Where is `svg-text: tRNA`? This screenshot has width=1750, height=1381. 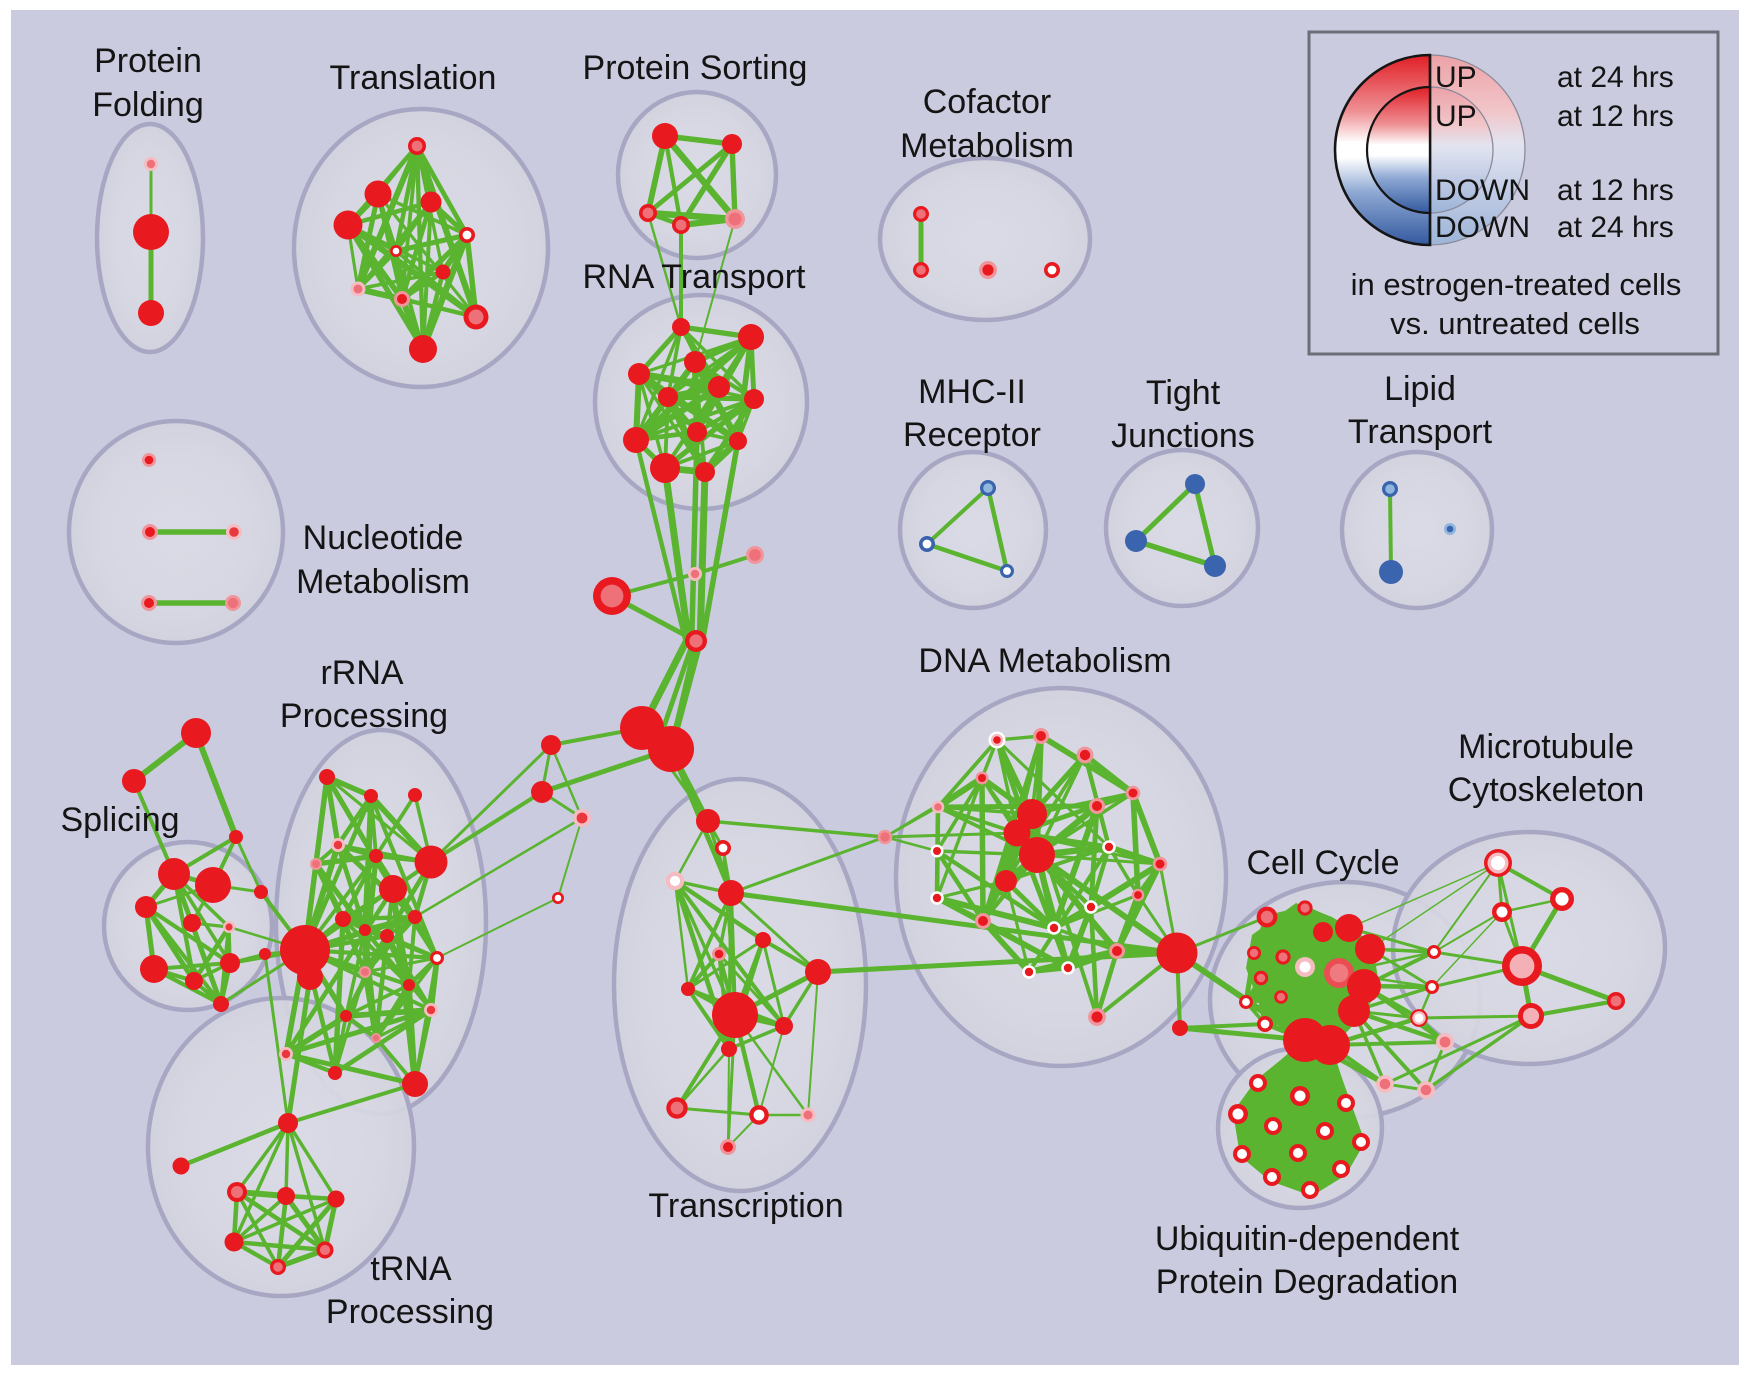
svg-text: tRNA is located at coordinates (411, 1269).